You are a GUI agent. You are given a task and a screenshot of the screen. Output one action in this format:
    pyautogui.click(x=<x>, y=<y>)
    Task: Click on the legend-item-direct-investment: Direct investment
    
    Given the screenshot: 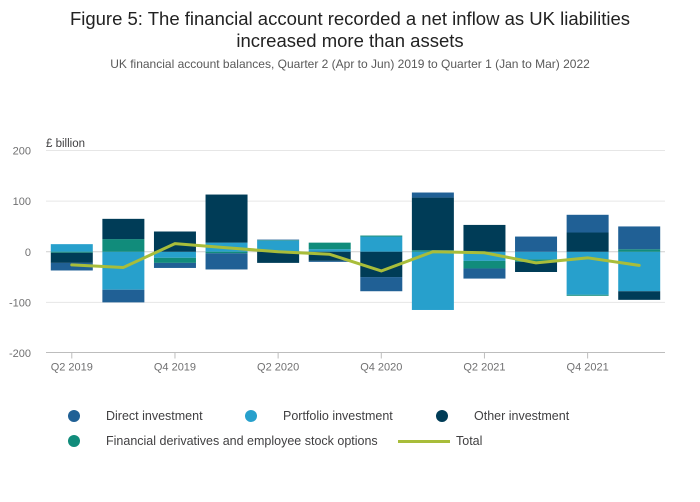 What is the action you would take?
    pyautogui.click(x=135, y=416)
    